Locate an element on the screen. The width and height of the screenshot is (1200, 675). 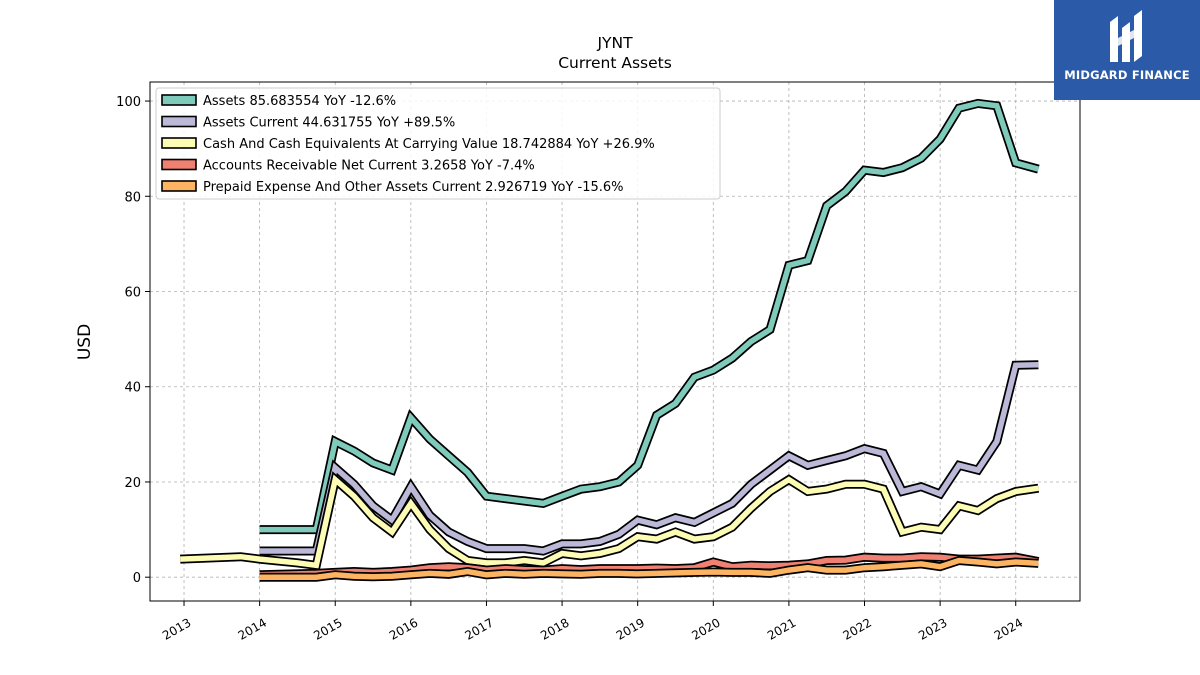
x-tick-label: 2015 is located at coordinates (327, 628).